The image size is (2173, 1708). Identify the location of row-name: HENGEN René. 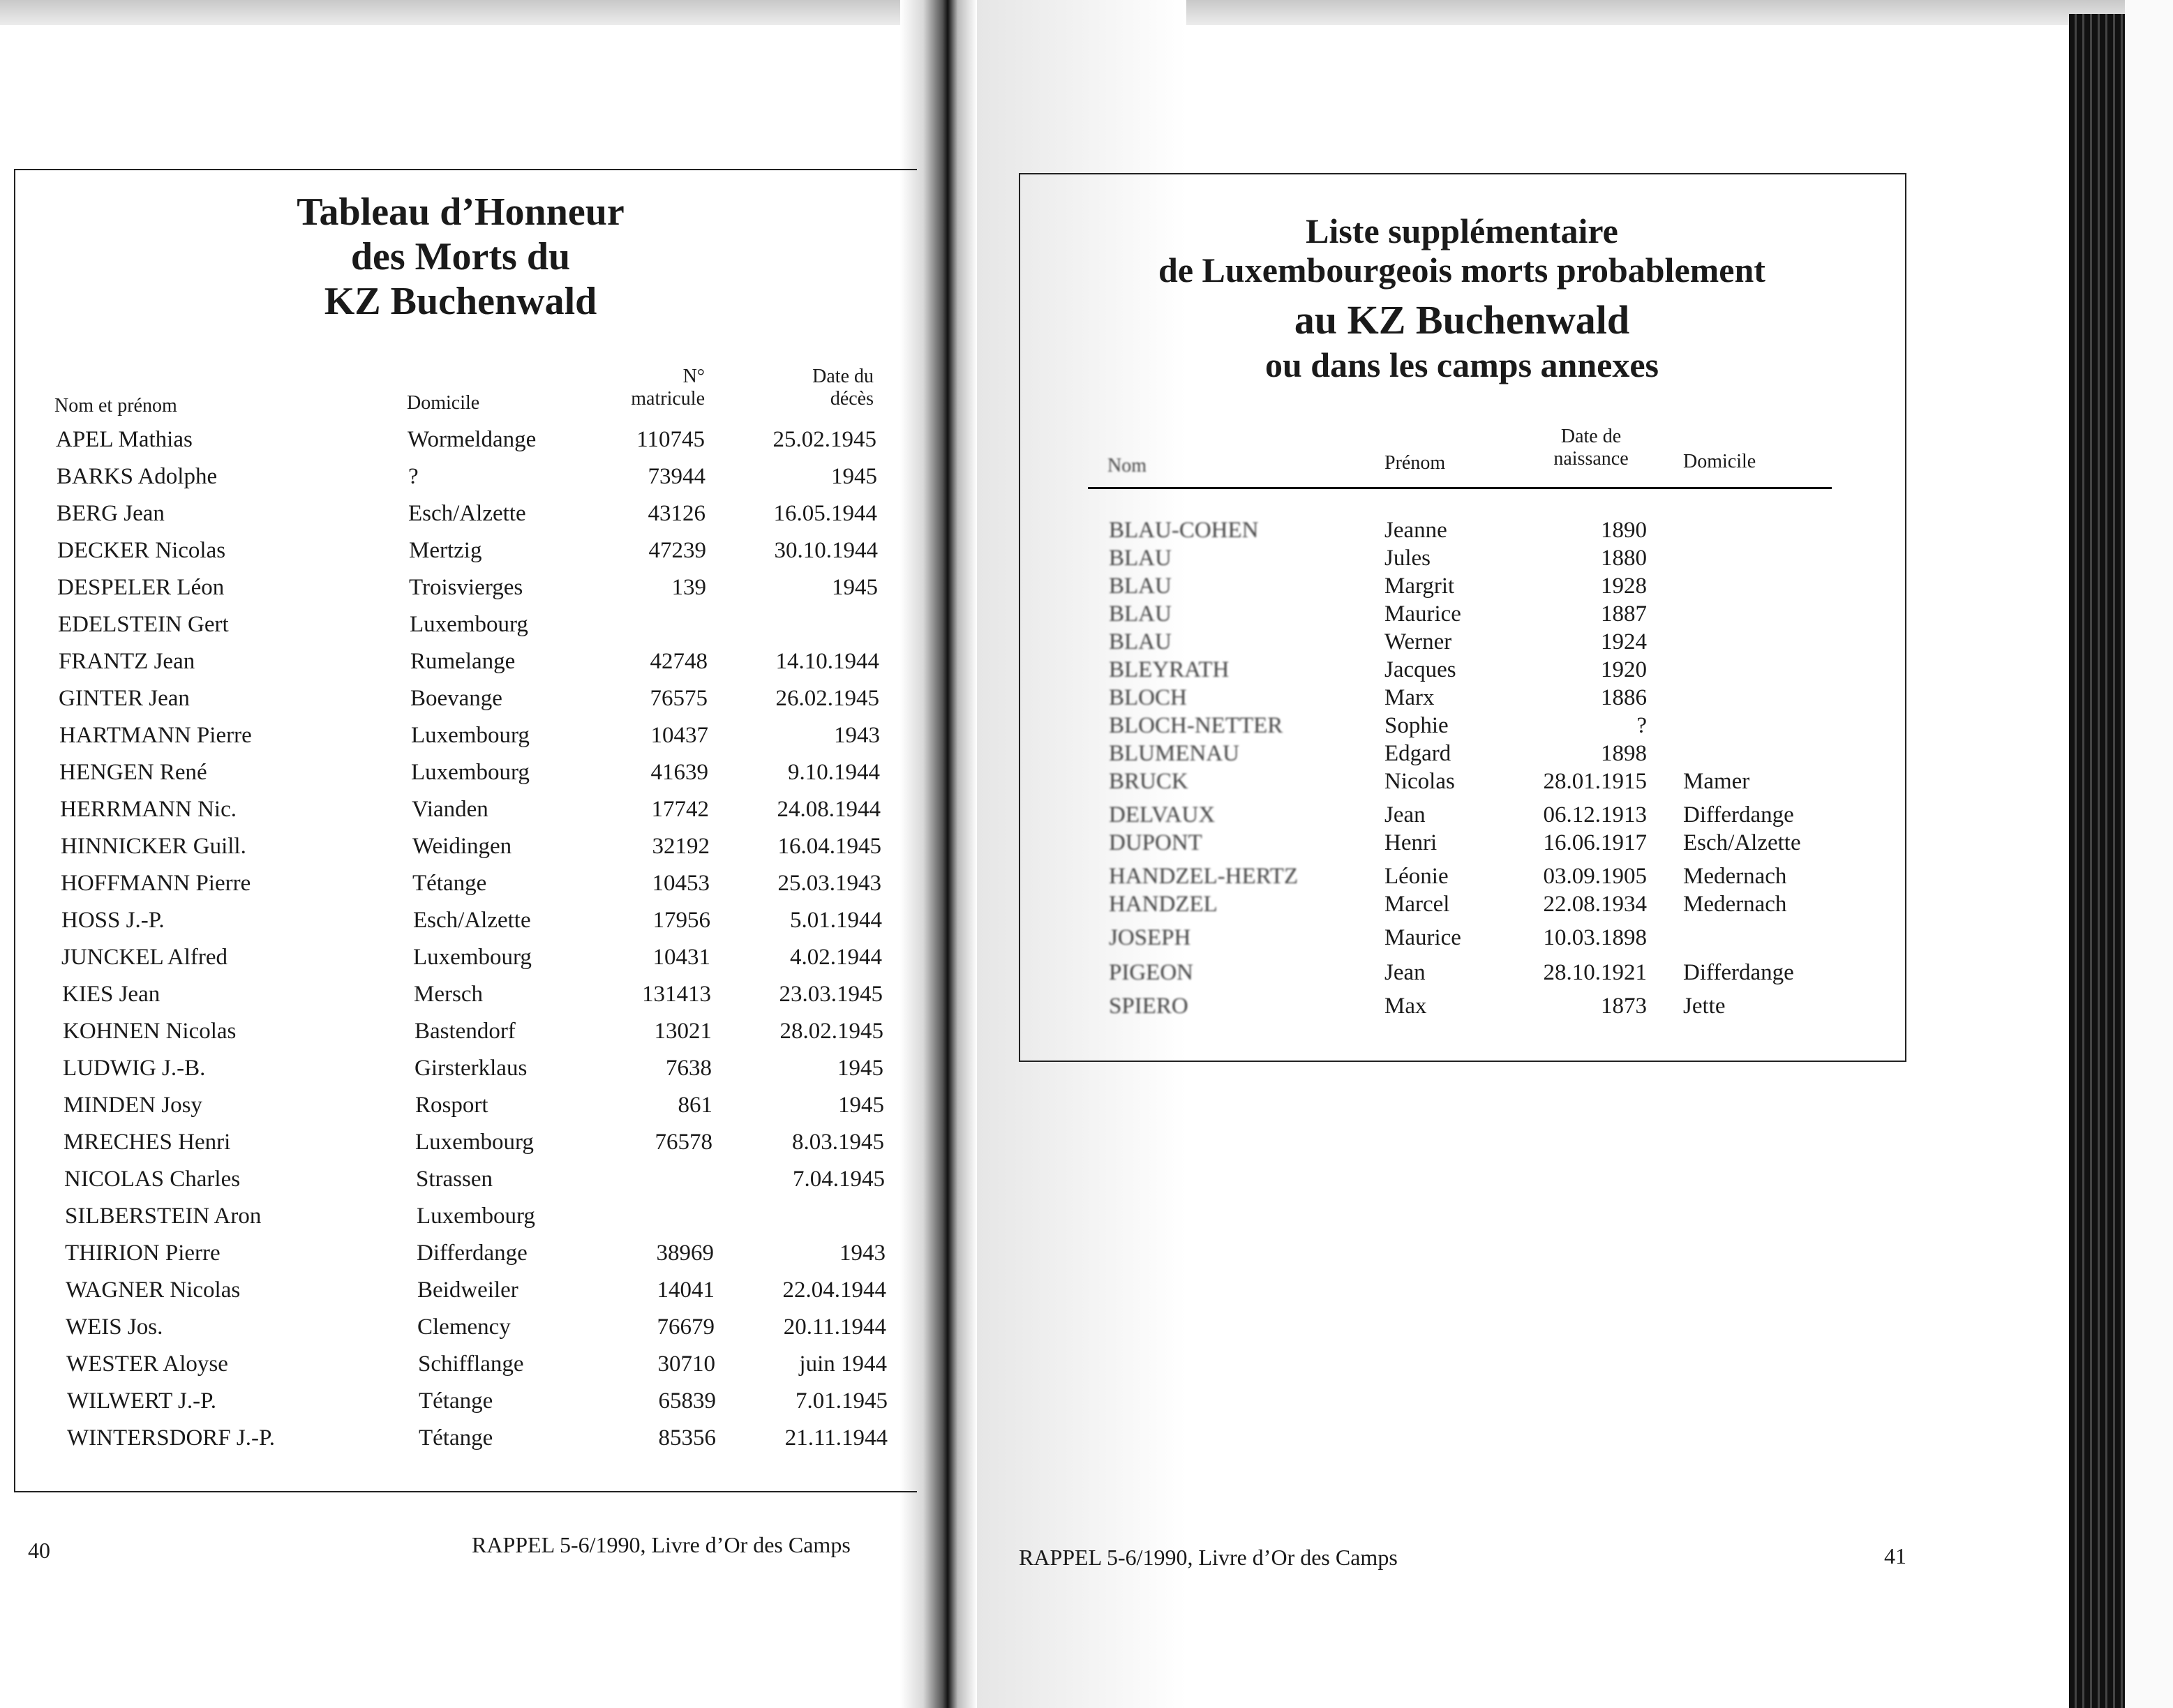
(133, 772).